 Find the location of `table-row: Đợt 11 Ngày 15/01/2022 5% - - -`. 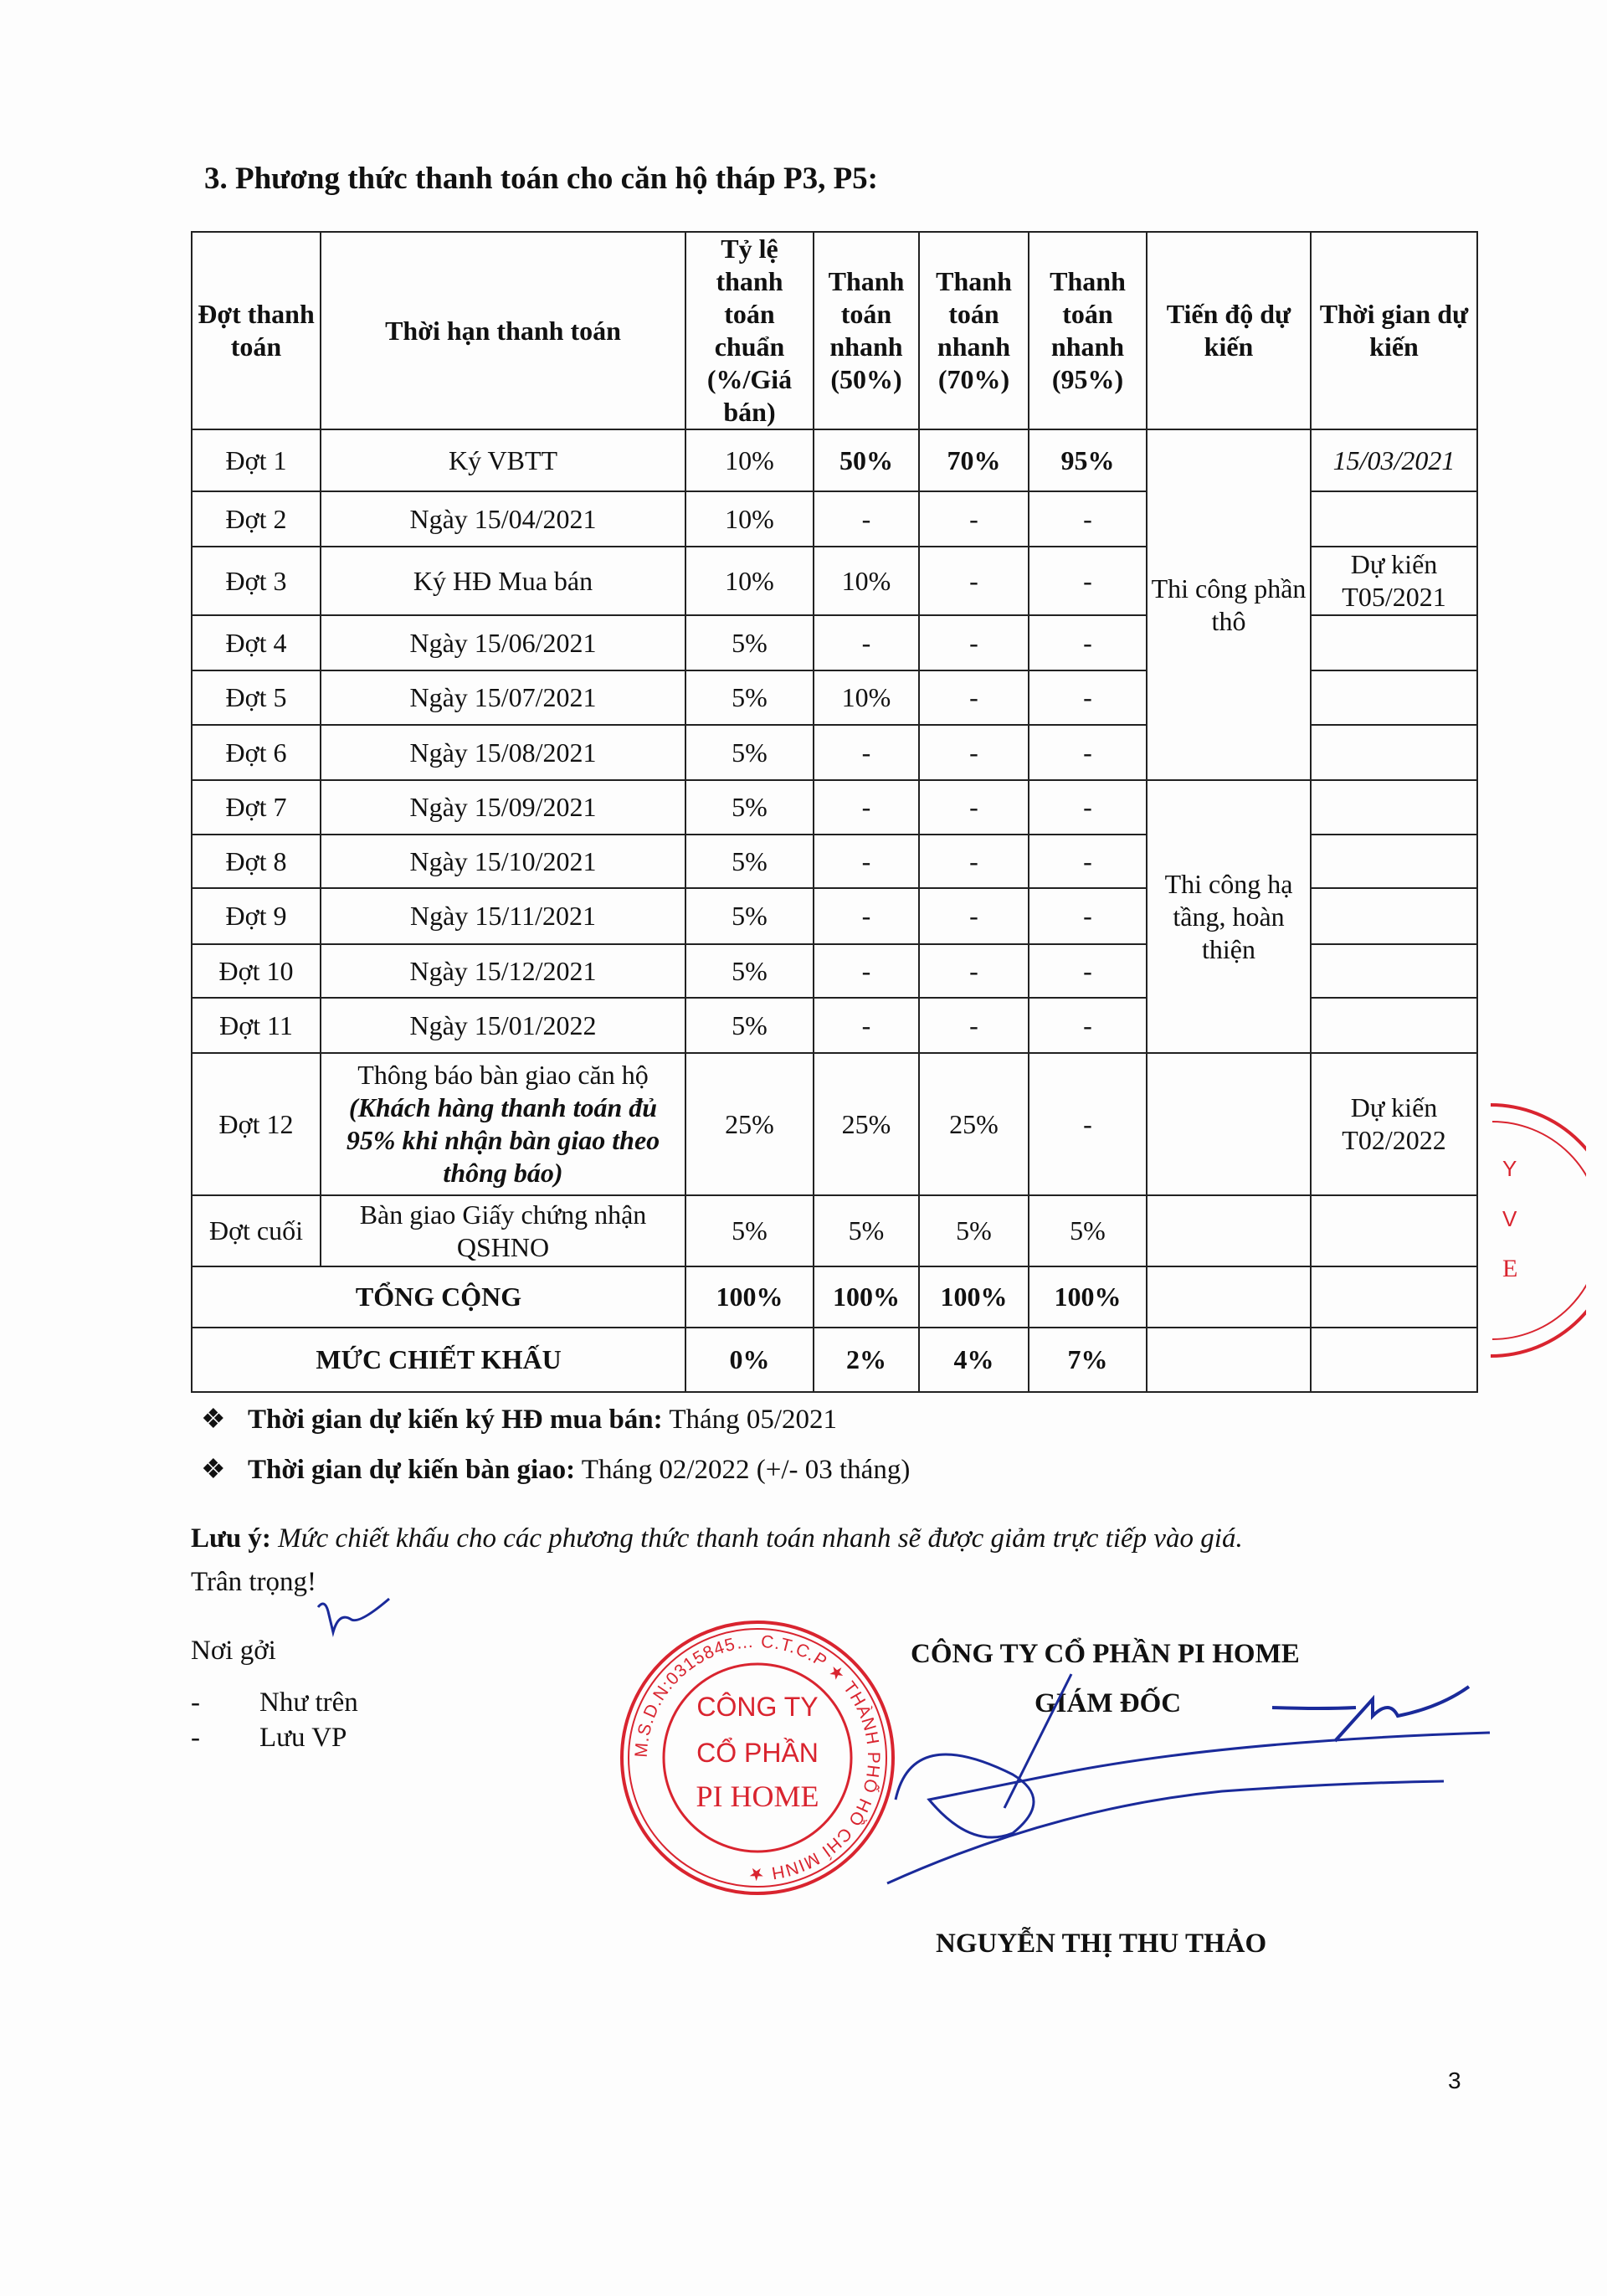

table-row: Đợt 11 Ngày 15/01/2022 5% - - - is located at coordinates (834, 1025).